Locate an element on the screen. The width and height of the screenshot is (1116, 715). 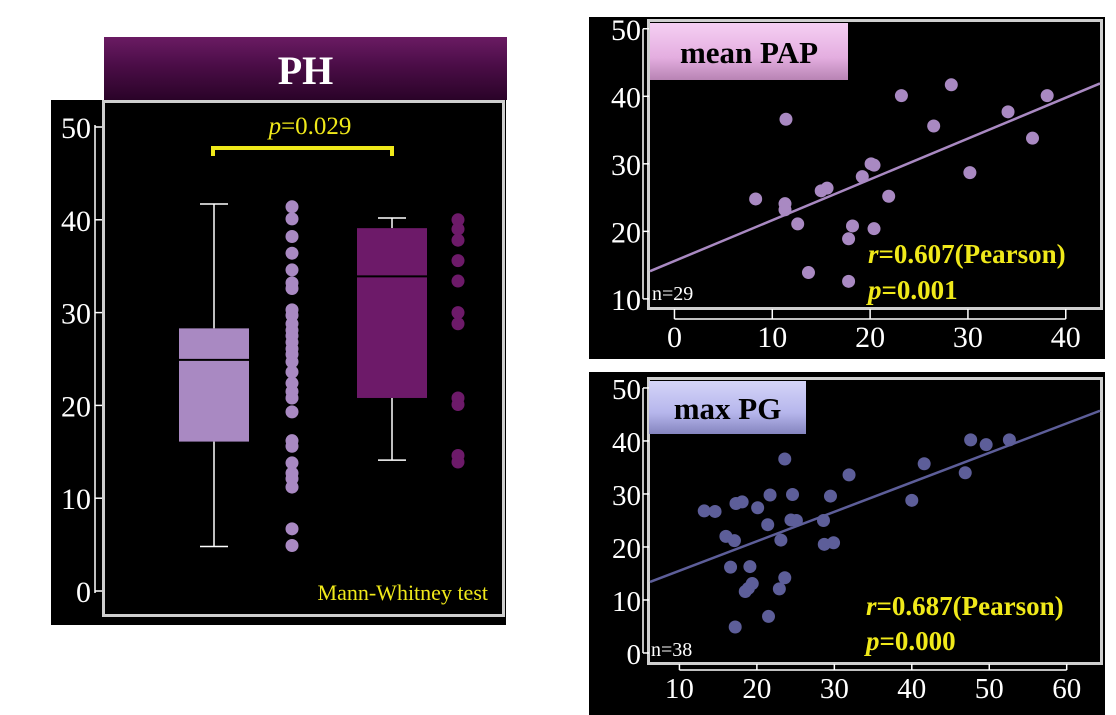
ph-y-tick-label: 40 is located at coordinates (76, 221).